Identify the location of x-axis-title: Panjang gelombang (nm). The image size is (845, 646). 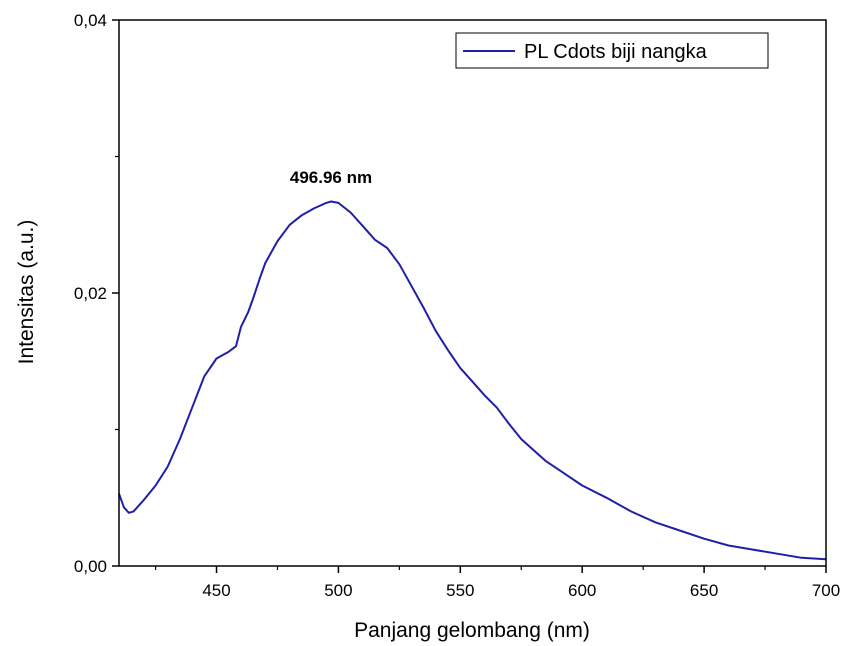
(472, 630).